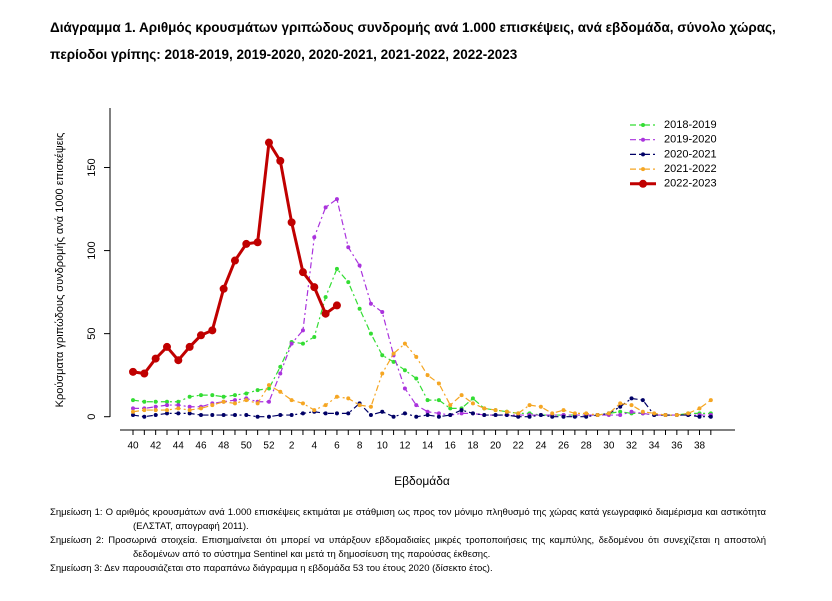  What do you see at coordinates (609, 446) in the screenshot?
I see `x-tick-label: 30` at bounding box center [609, 446].